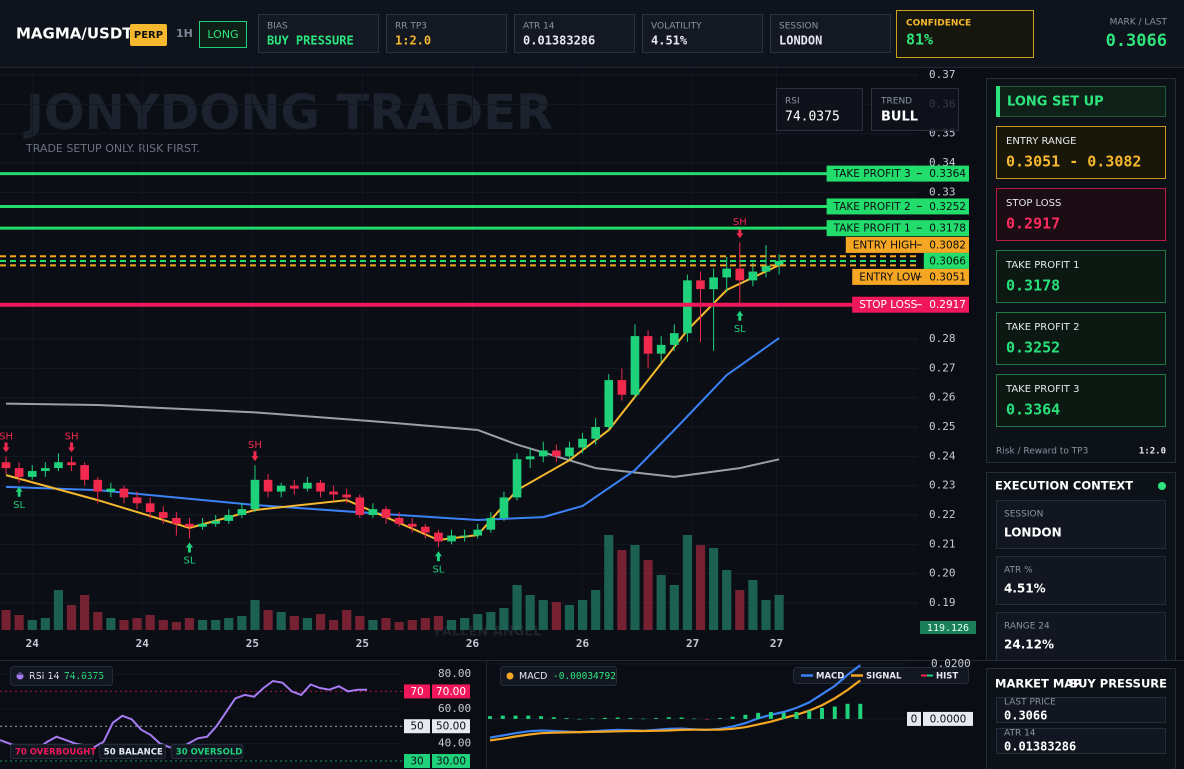 The image size is (1184, 769). Describe the element at coordinates (798, 27) in the screenshot. I see `stat-label: SESSION` at that location.